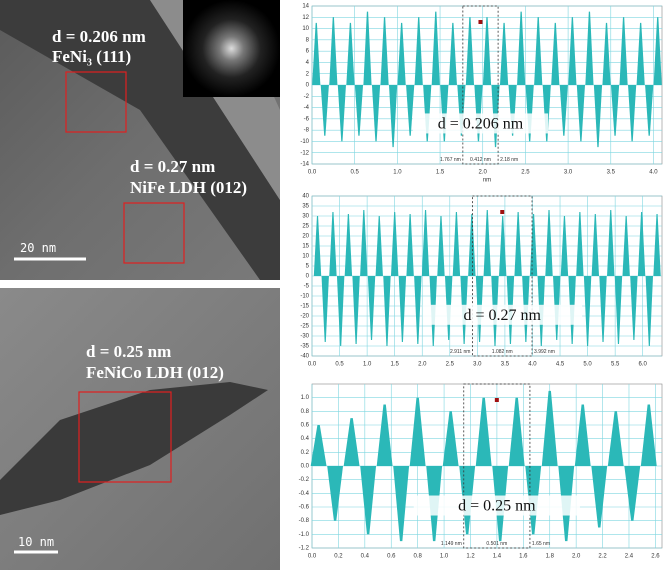 The height and width of the screenshot is (570, 666). I want to click on y-tick-label: 6, so click(308, 52).